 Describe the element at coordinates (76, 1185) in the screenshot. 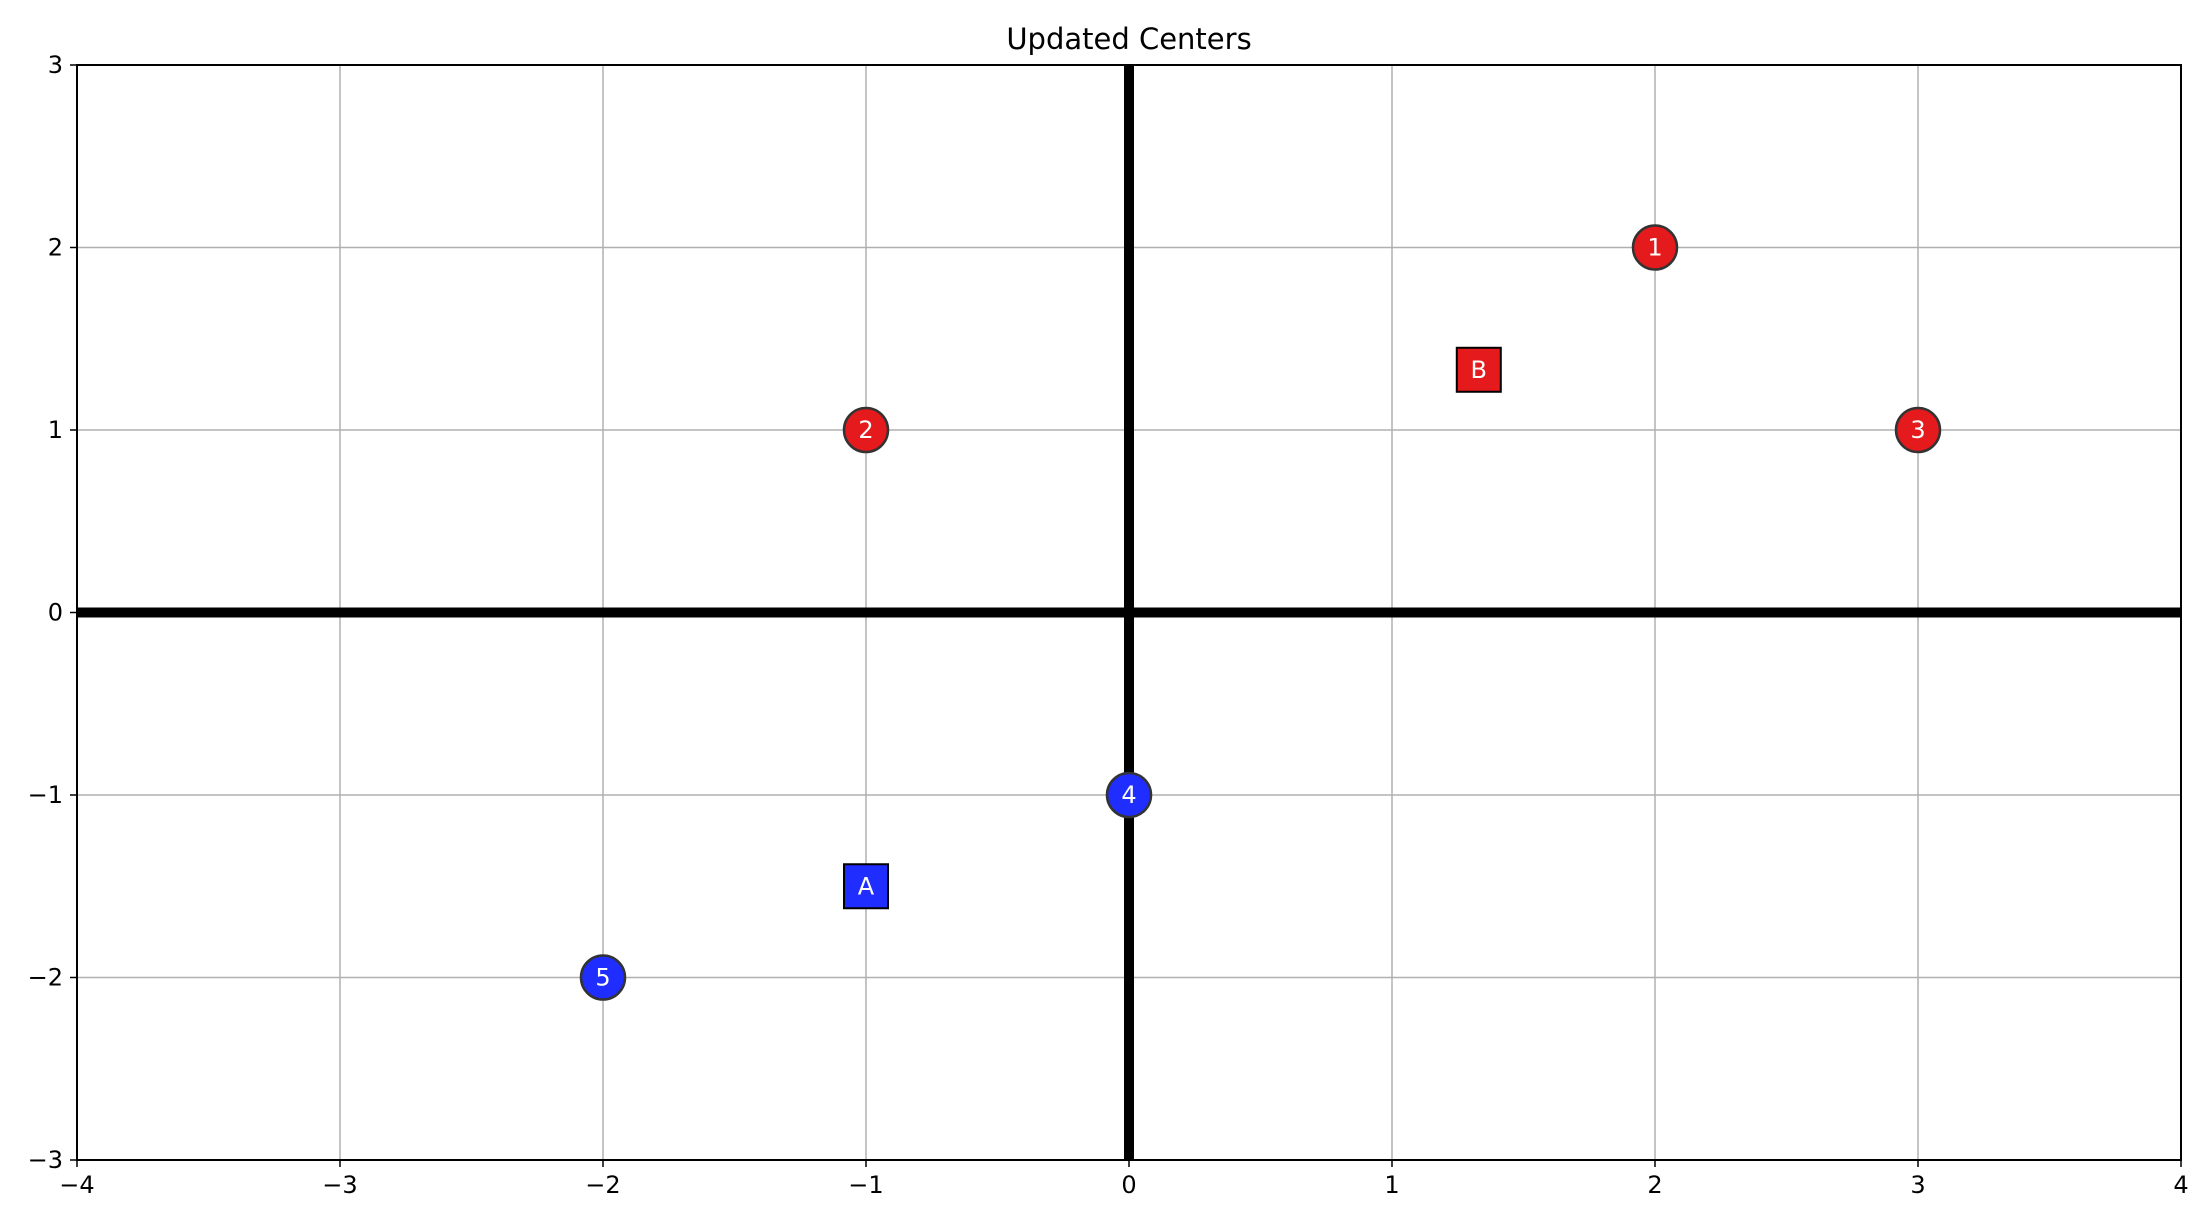

I see `x-tick-label: −4` at that location.